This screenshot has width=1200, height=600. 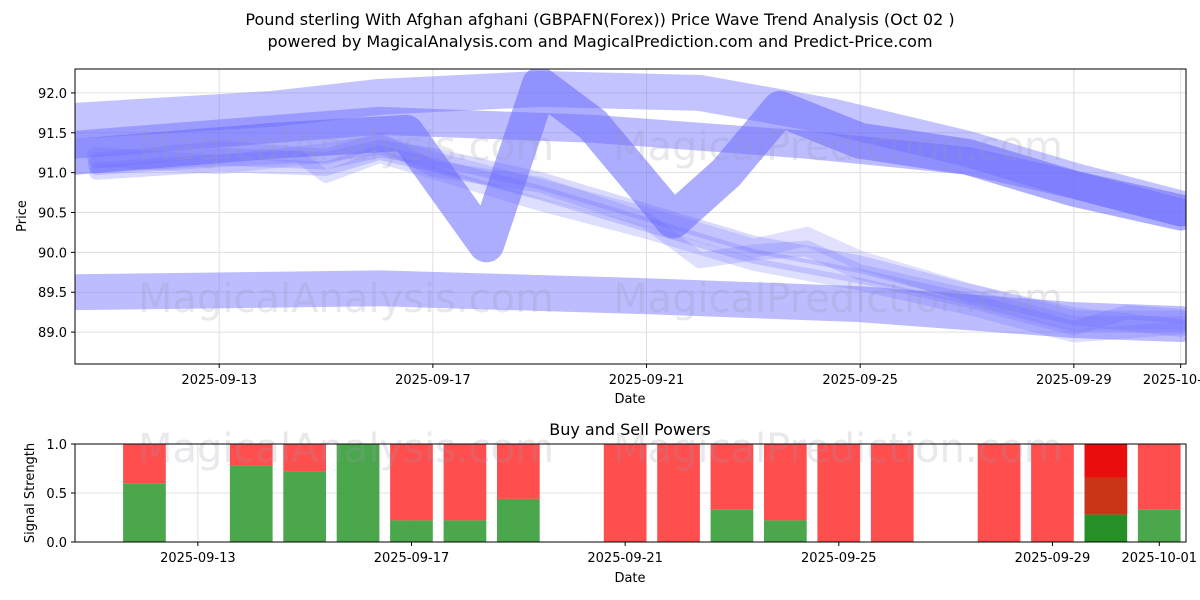 What do you see at coordinates (838, 147) in the screenshot?
I see `watermark-prediction-top: MagicalPrediction.com` at bounding box center [838, 147].